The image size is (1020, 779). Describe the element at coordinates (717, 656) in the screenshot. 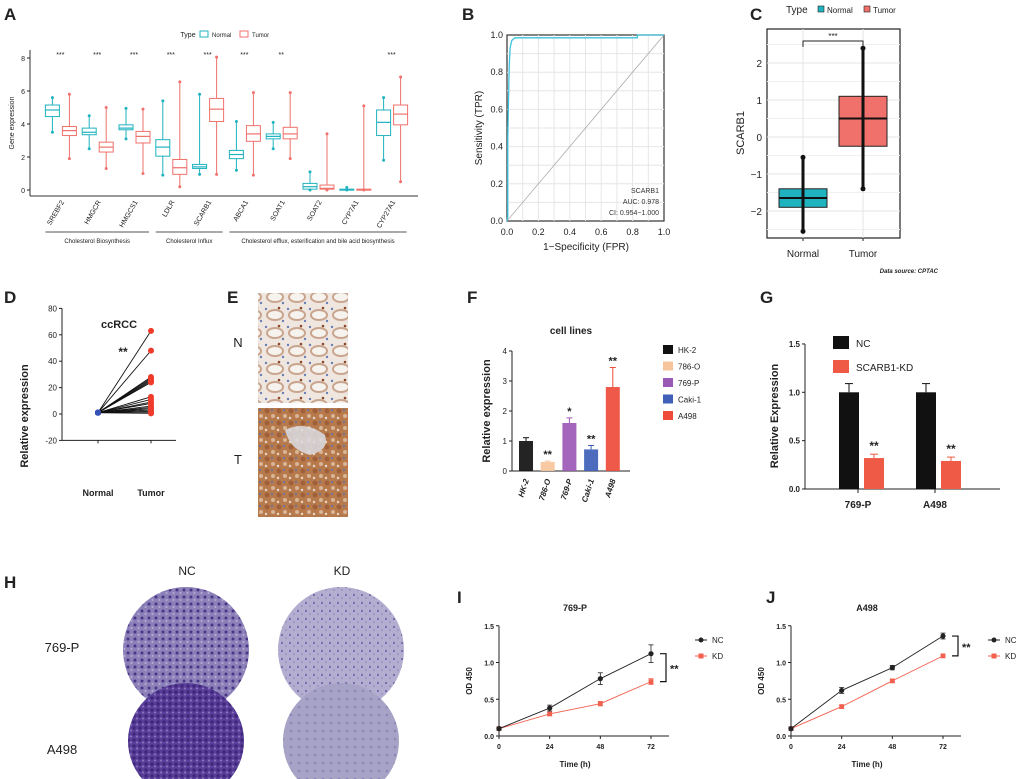

I see `i-legend-entry: KD` at that location.